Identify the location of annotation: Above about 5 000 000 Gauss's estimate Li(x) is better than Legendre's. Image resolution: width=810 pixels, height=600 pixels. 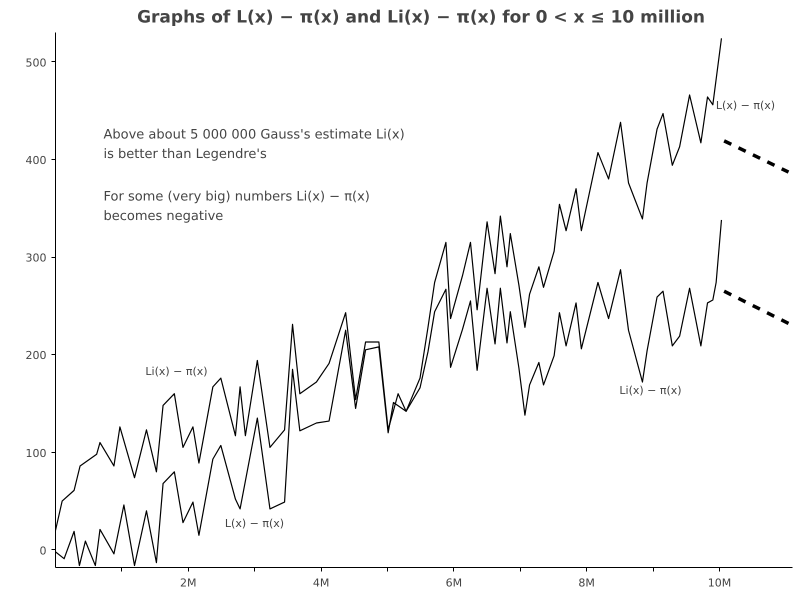
(254, 145).